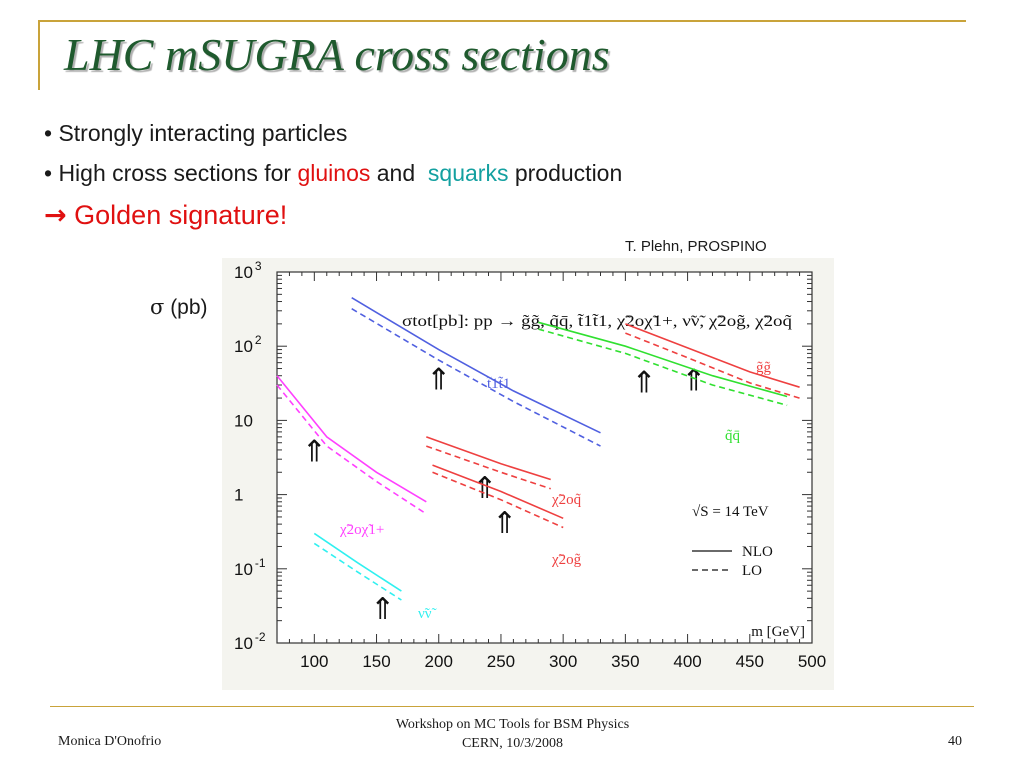  I want to click on series-label: t̃1t̃1, so click(499, 384).